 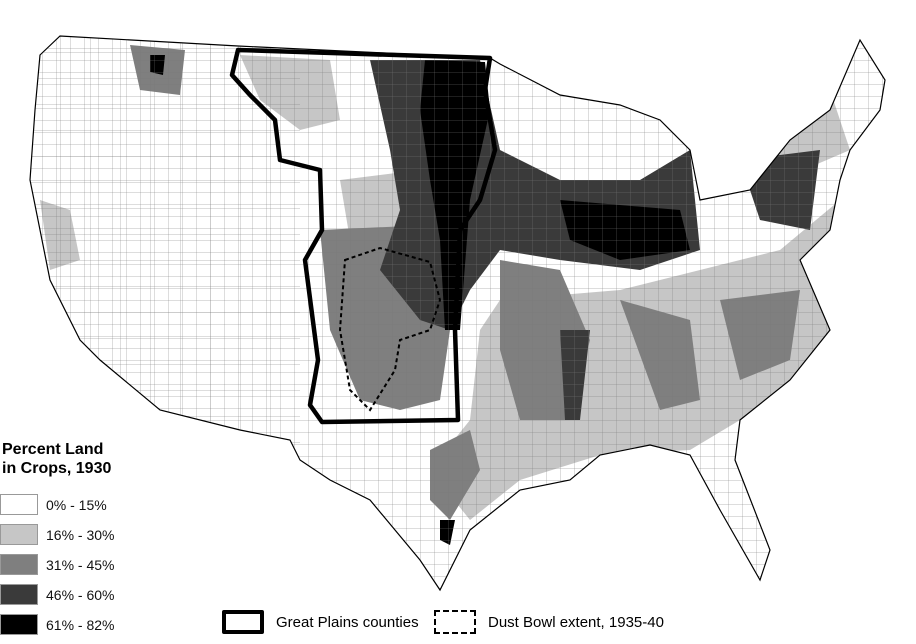 I want to click on legend-item: 0% - 15%, so click(x=53, y=504).